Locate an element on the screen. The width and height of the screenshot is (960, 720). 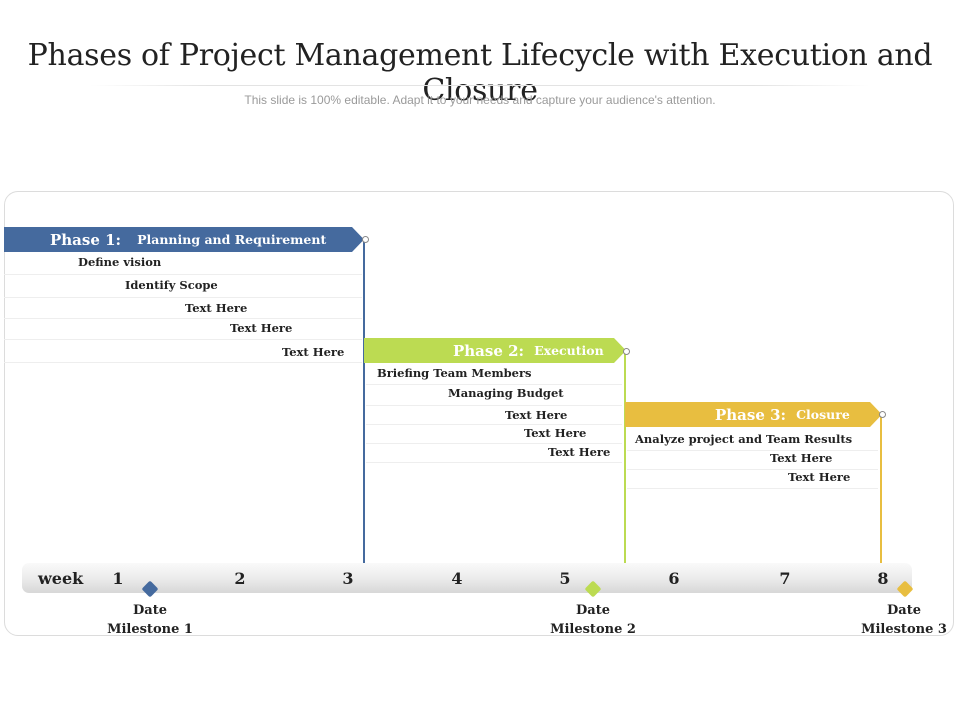
phase-1-line is located at coordinates (364, 401).